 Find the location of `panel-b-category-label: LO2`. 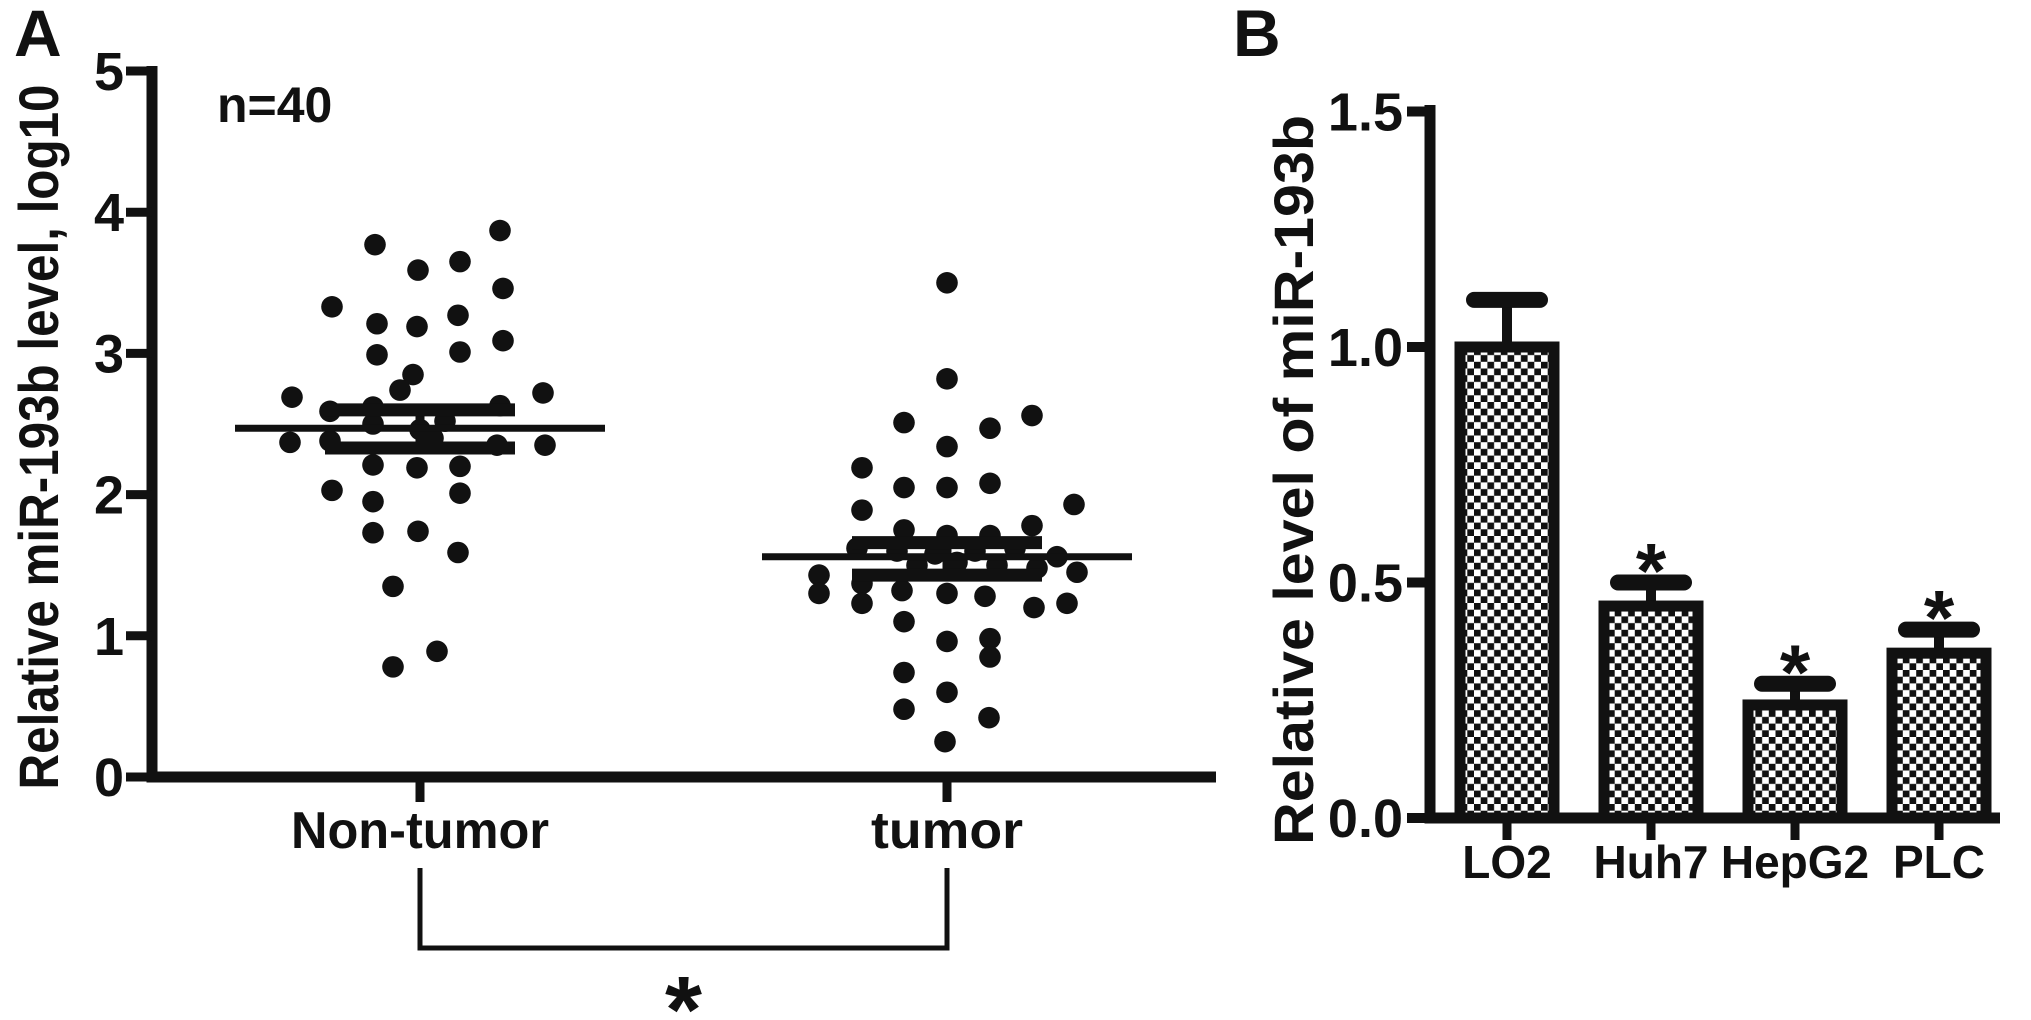

panel-b-category-label: LO2 is located at coordinates (1506, 862).